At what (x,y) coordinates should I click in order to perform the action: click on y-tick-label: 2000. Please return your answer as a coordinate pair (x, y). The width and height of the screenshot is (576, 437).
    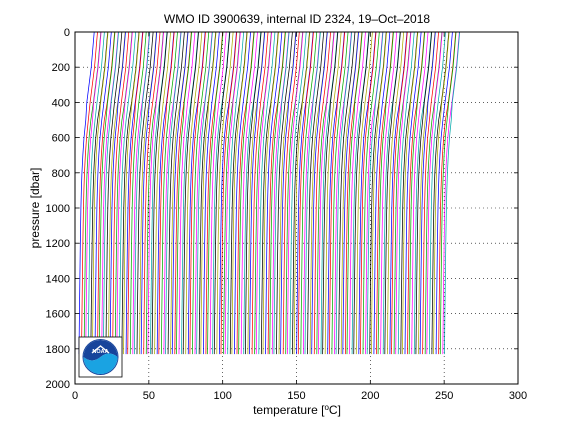
    Looking at the image, I should click on (58, 385).